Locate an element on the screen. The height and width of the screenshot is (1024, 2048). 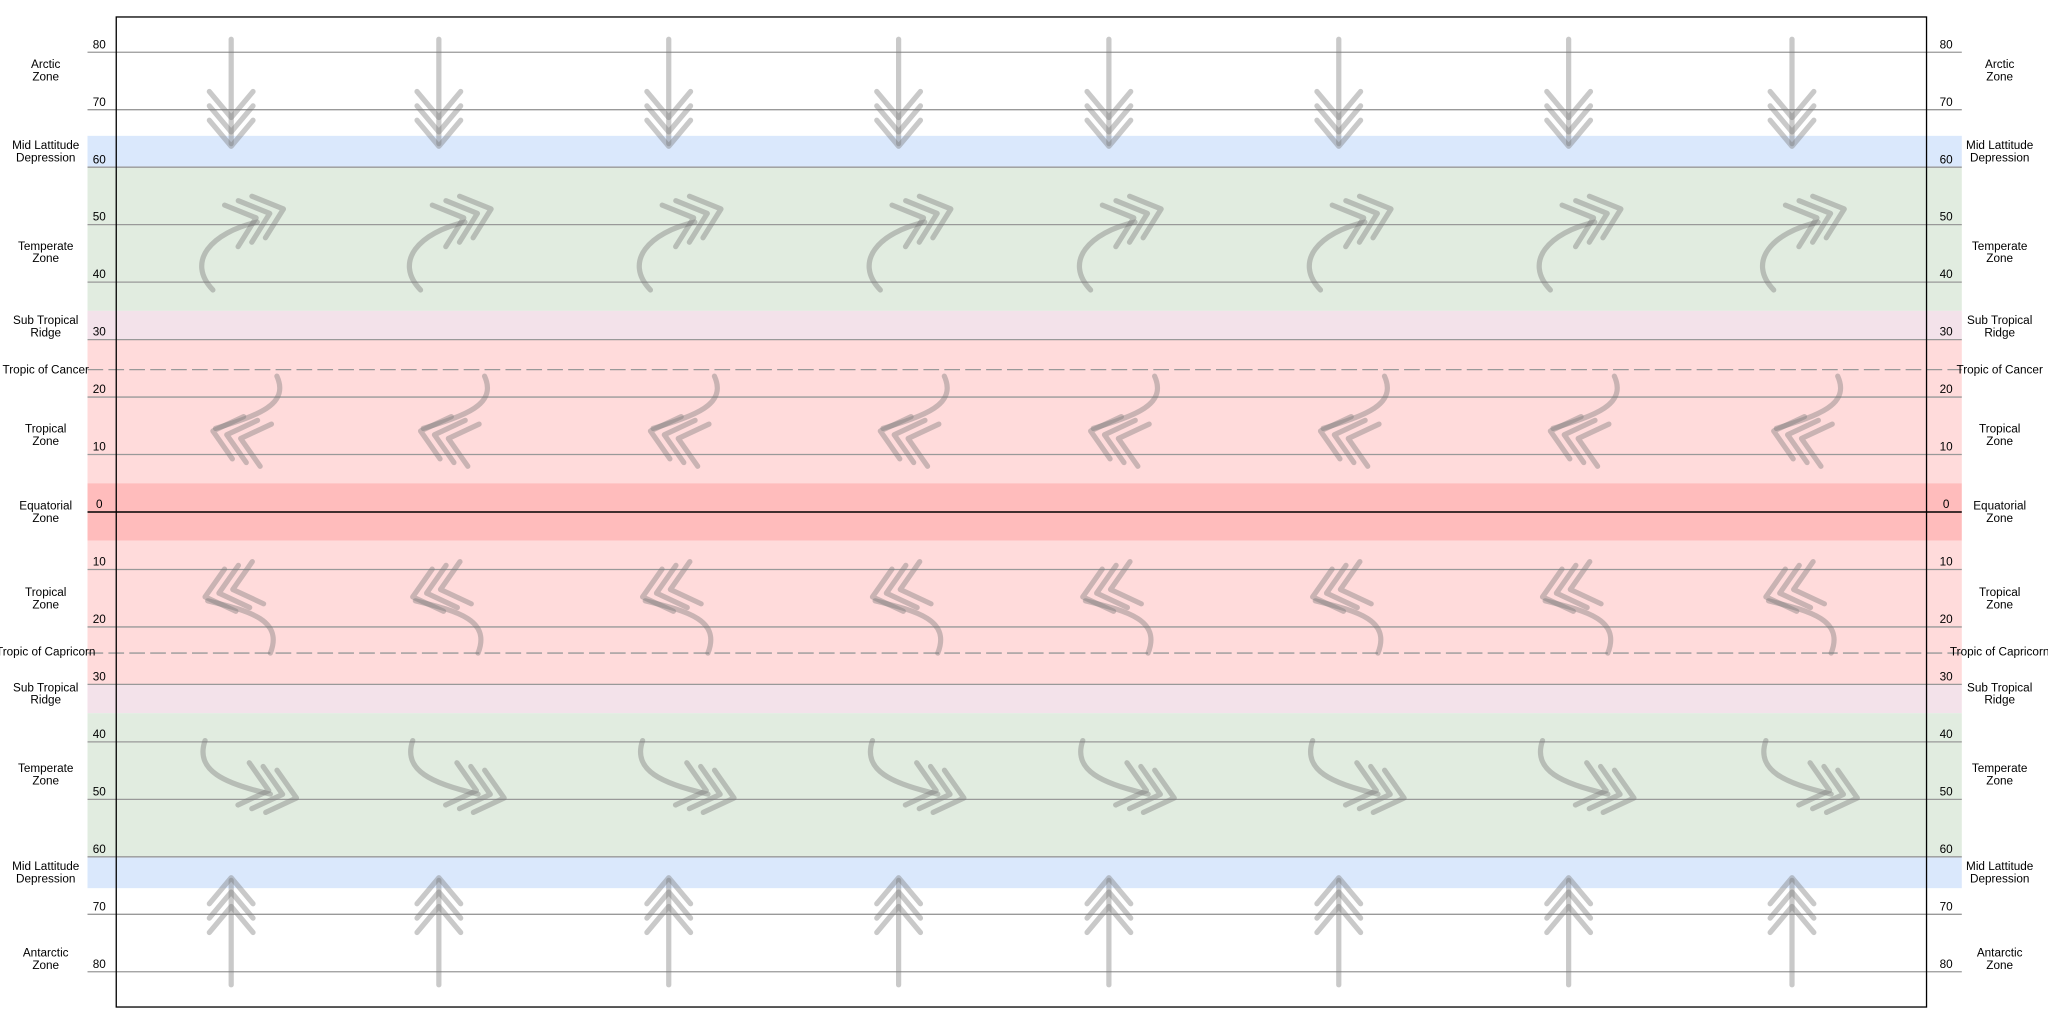
zone-label: Depression is located at coordinates (45, 158).